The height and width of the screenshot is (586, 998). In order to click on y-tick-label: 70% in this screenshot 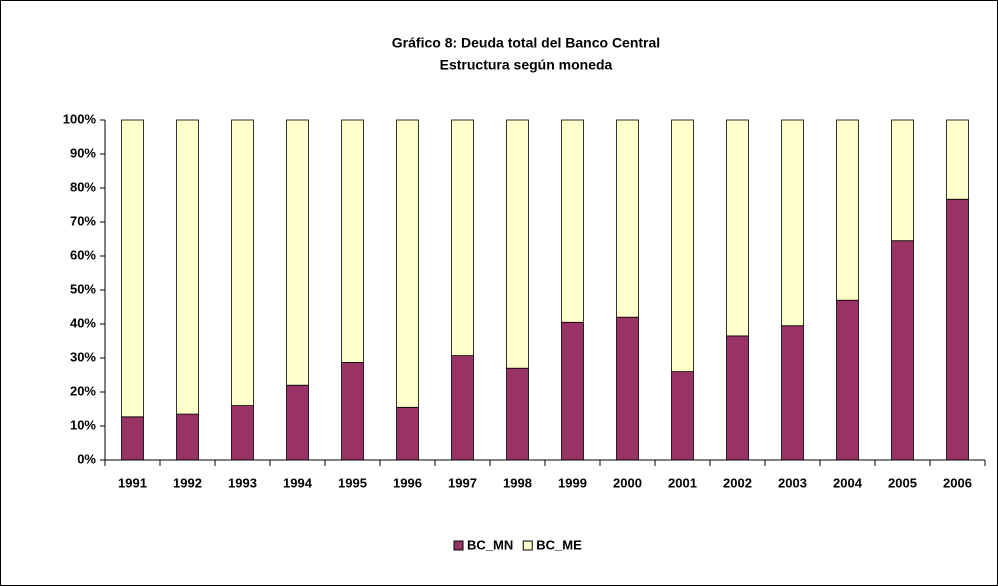, I will do `click(83, 220)`.